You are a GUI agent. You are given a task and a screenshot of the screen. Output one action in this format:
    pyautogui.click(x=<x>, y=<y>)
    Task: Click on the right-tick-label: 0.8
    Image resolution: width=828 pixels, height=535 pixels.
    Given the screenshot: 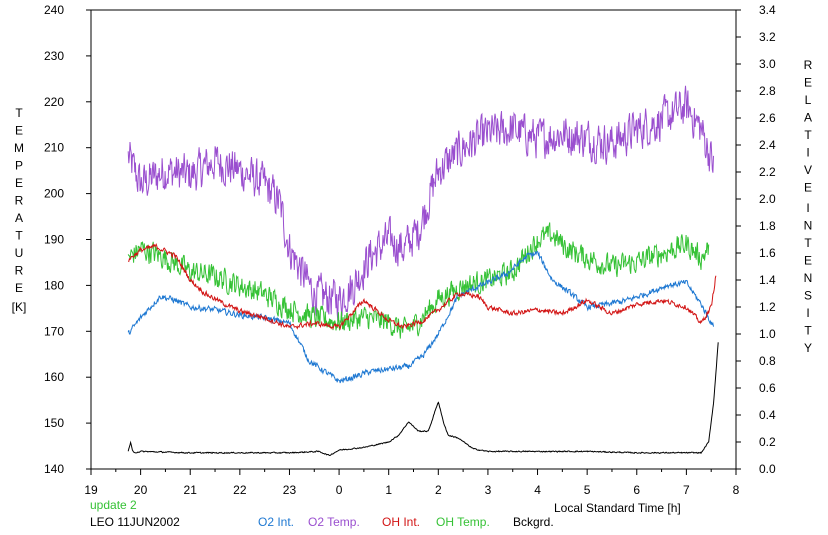 What is the action you would take?
    pyautogui.click(x=767, y=361)
    